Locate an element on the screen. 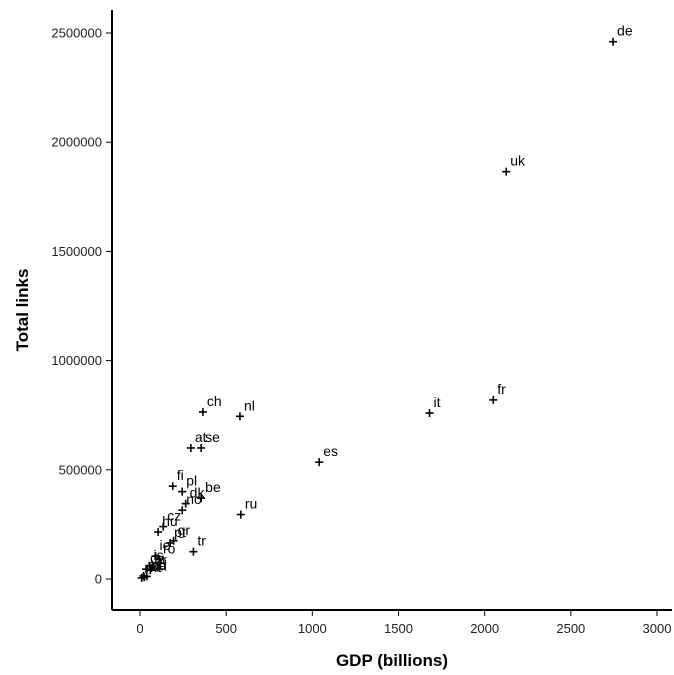 The image size is (674, 675). point-label: pt is located at coordinates (180, 532).